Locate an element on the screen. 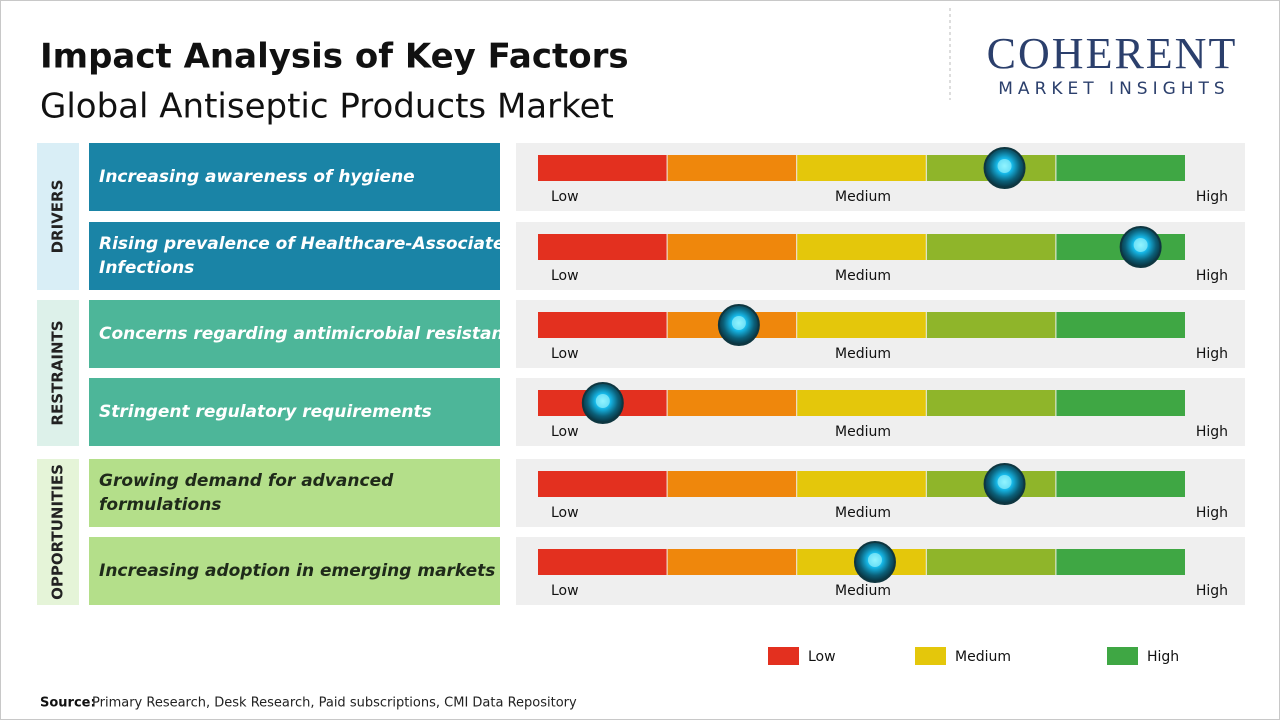 The height and width of the screenshot is (720, 1280). factor-text: Increasing awareness of hygiene is located at coordinates (257, 177).